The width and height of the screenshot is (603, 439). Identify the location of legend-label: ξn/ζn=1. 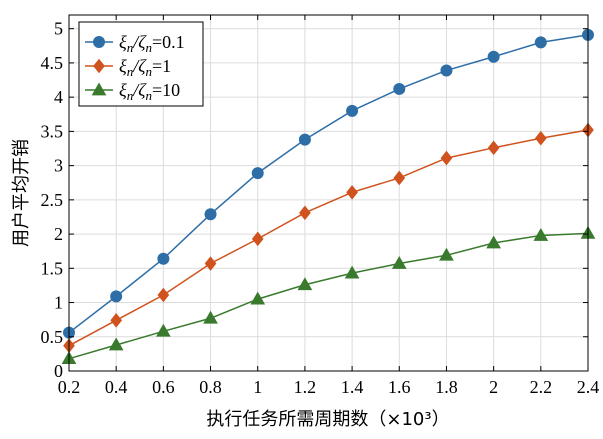
(145, 67).